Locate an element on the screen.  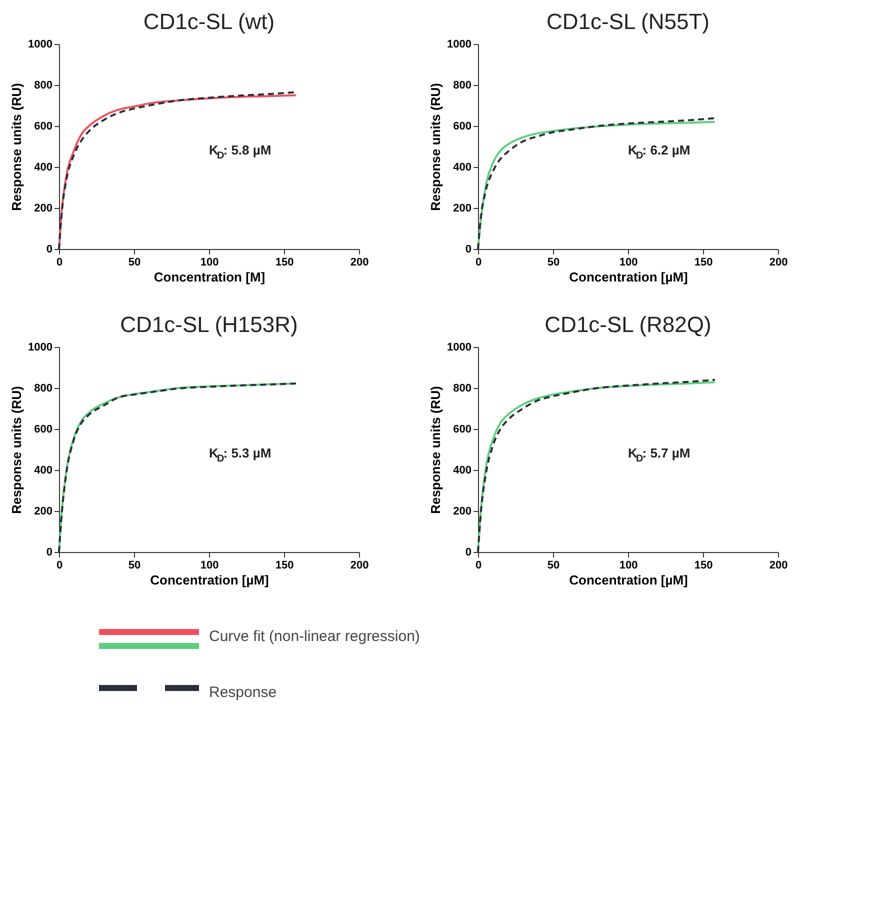
chart-title: CD1c-SL (R82Q) is located at coordinates (628, 324).